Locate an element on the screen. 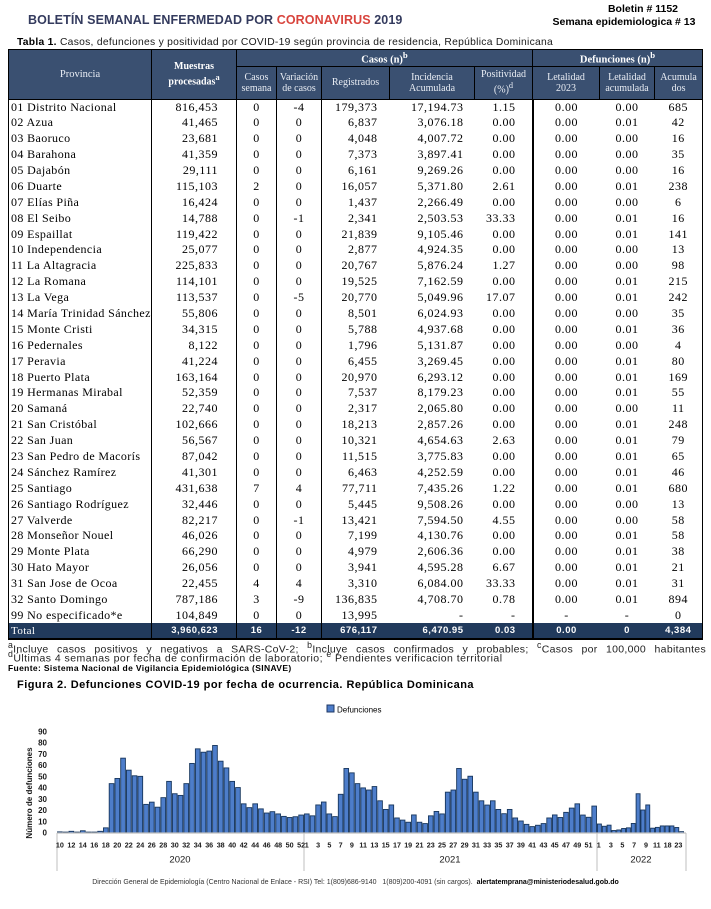 The image size is (711, 909). svg-text: 32 is located at coordinates (186, 845).